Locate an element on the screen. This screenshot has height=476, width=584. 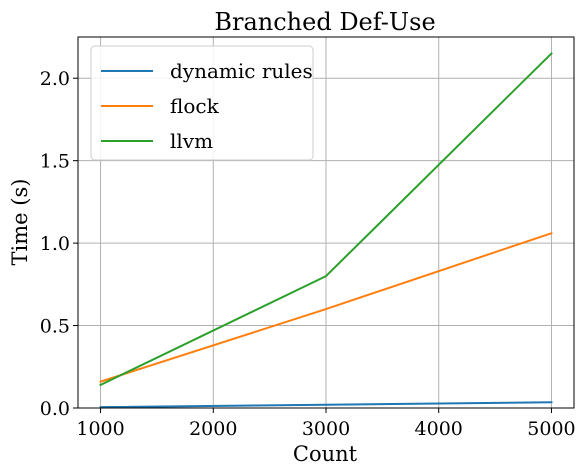
chart-title: Branched Def-Use is located at coordinates (324, 22).